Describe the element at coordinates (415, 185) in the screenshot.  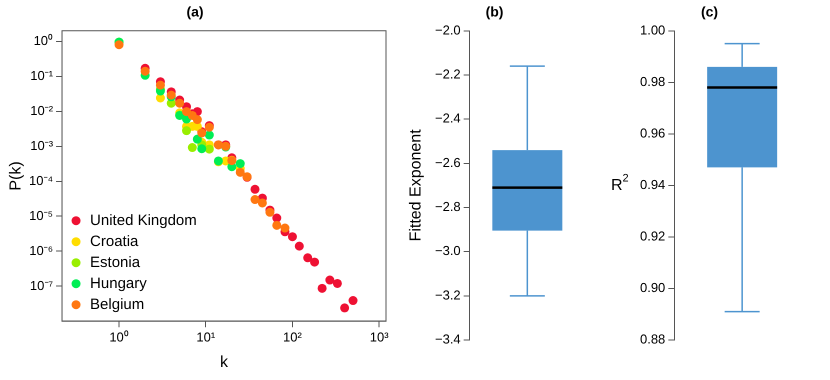
I see `y-axis-title: Fitted Exponent` at that location.